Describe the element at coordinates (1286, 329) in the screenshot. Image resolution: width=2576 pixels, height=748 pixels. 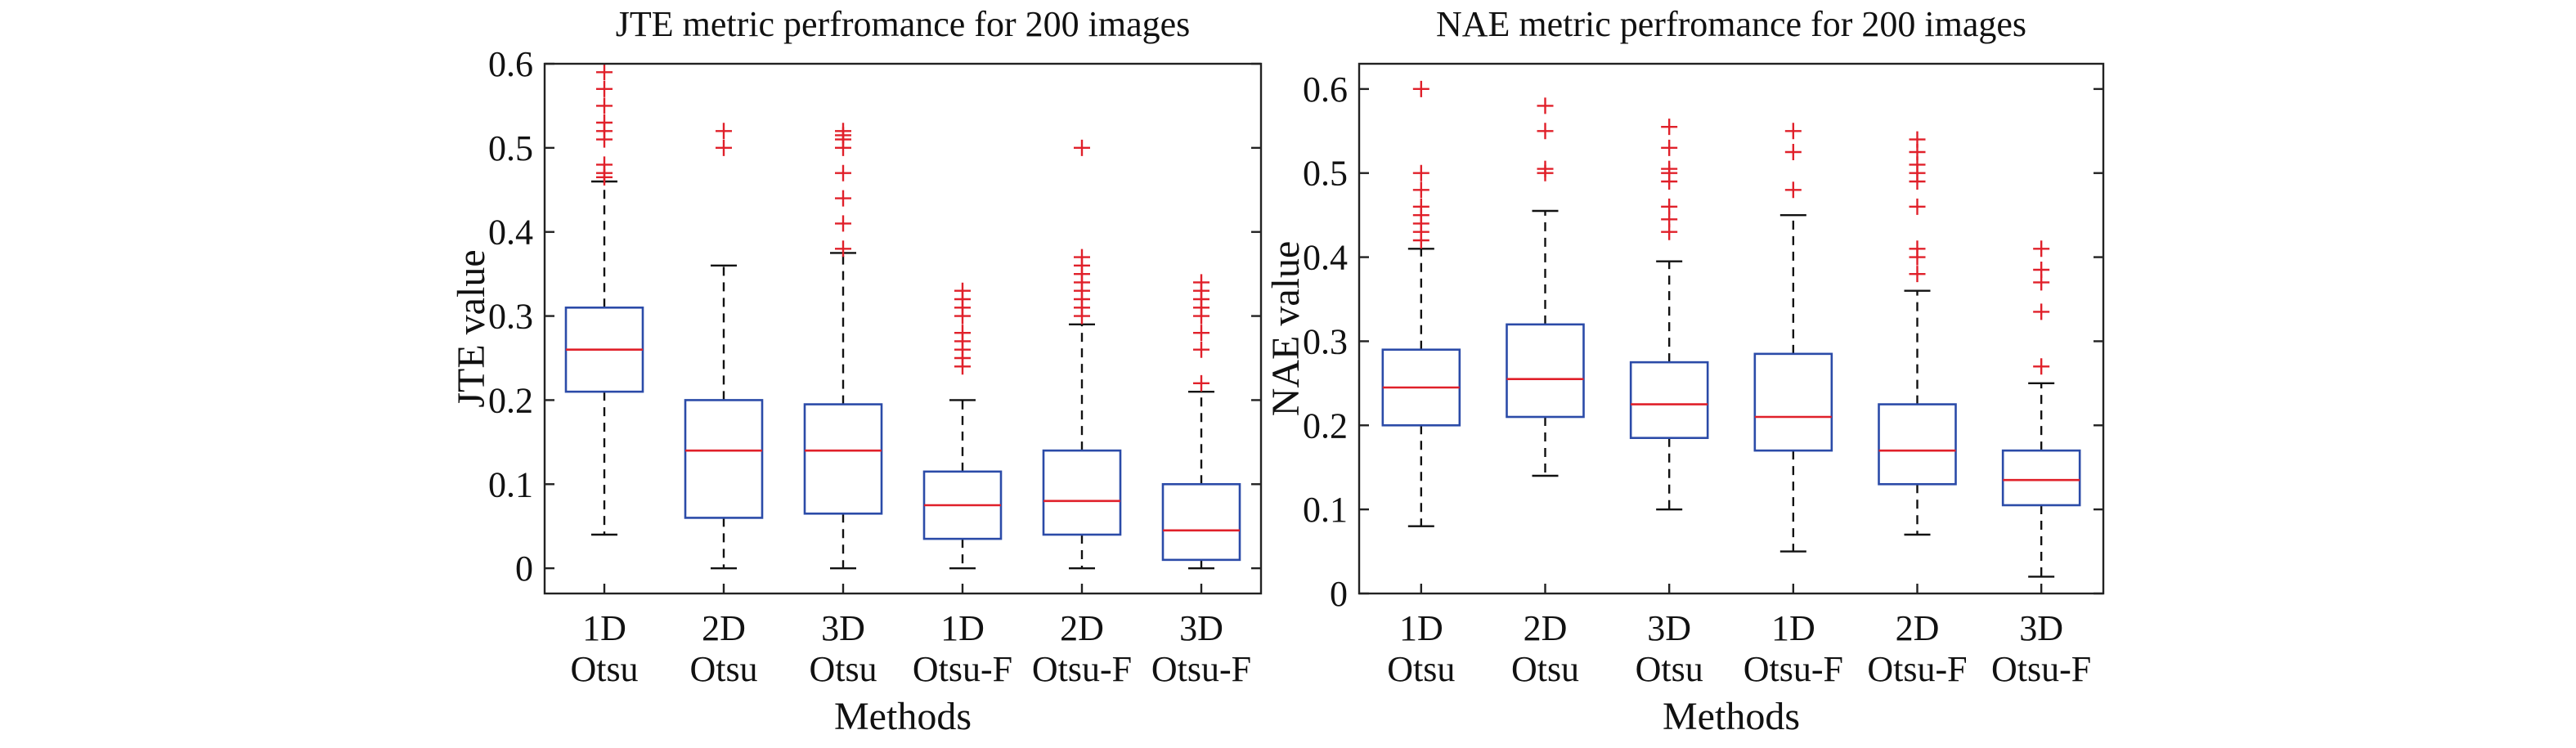
I see `y-axis-label: NAE value` at that location.